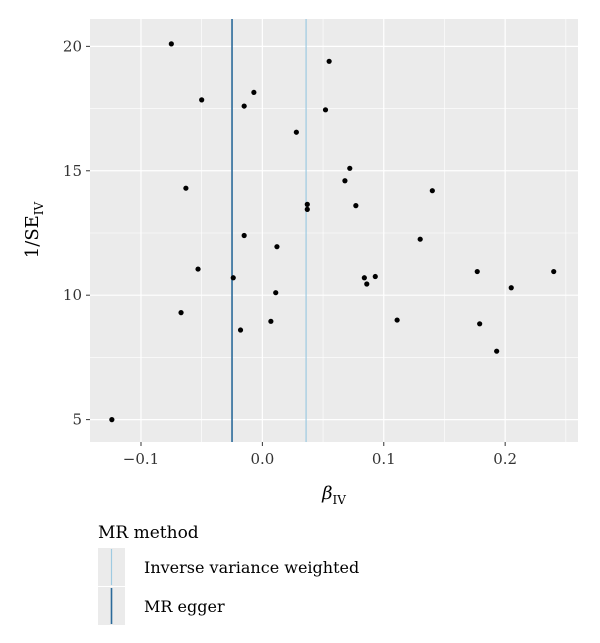 This screenshot has width=600, height=643. What do you see at coordinates (148, 533) in the screenshot?
I see `legend-title: MR method` at bounding box center [148, 533].